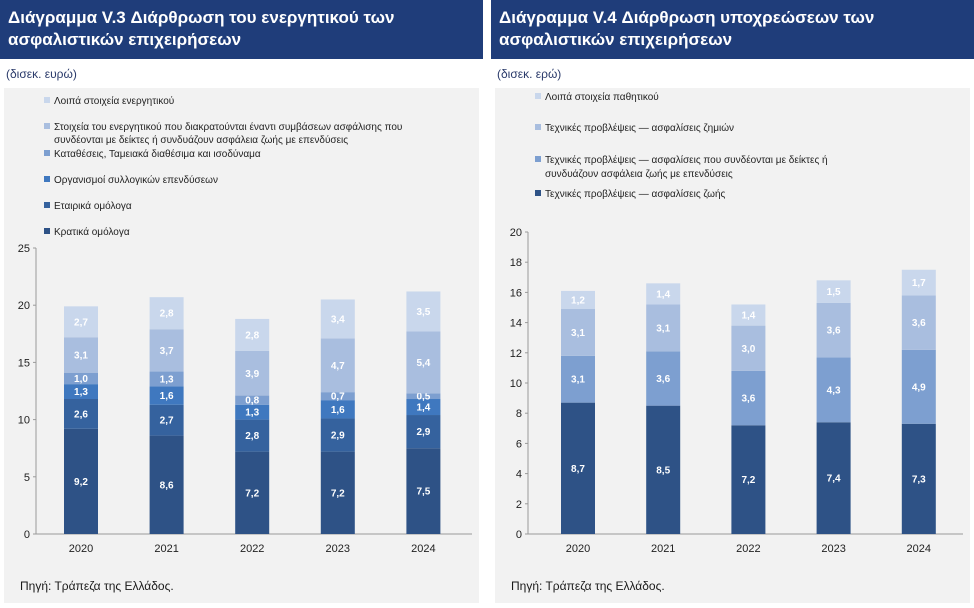  Describe the element at coordinates (578, 549) in the screenshot. I see `x-tick-label: 2020` at that location.